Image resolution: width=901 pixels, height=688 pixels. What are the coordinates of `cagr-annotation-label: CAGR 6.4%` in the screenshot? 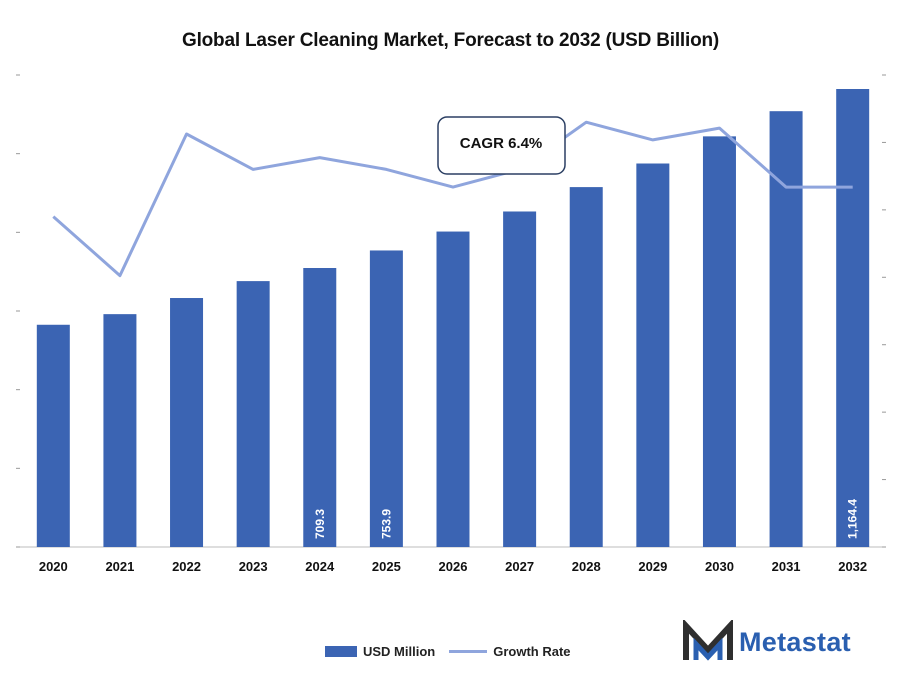 It's located at (501, 143).